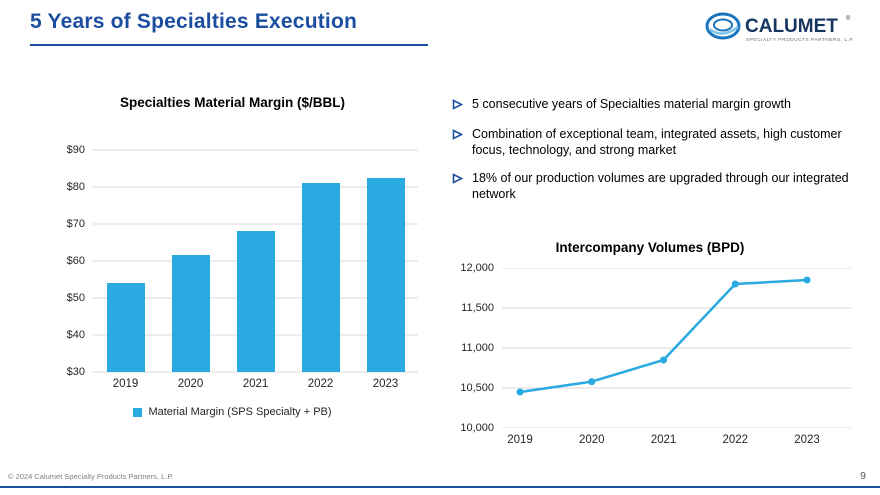  What do you see at coordinates (848, 18) in the screenshot?
I see `logo-registered-mark: ®` at bounding box center [848, 18].